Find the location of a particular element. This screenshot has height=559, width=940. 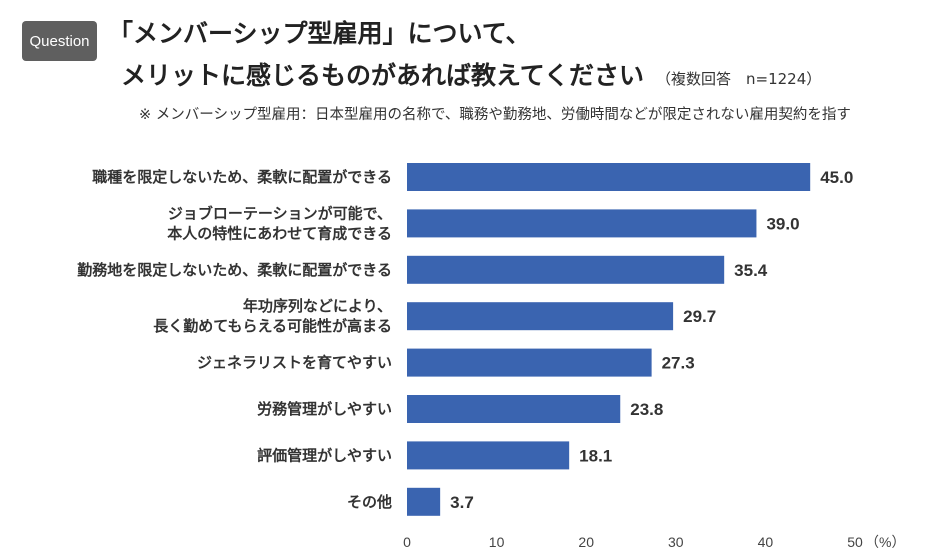

chart-title-line1: 「メンバーシップ型雇用」について、 is located at coordinates (319, 33).